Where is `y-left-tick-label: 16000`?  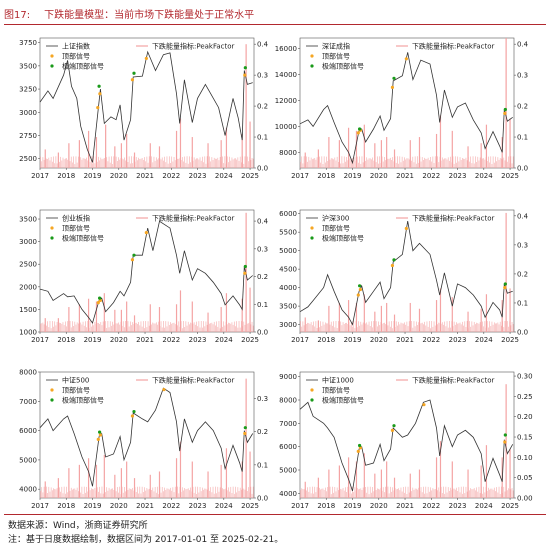 y-left-tick-label: 16000 is located at coordinates (286, 49).